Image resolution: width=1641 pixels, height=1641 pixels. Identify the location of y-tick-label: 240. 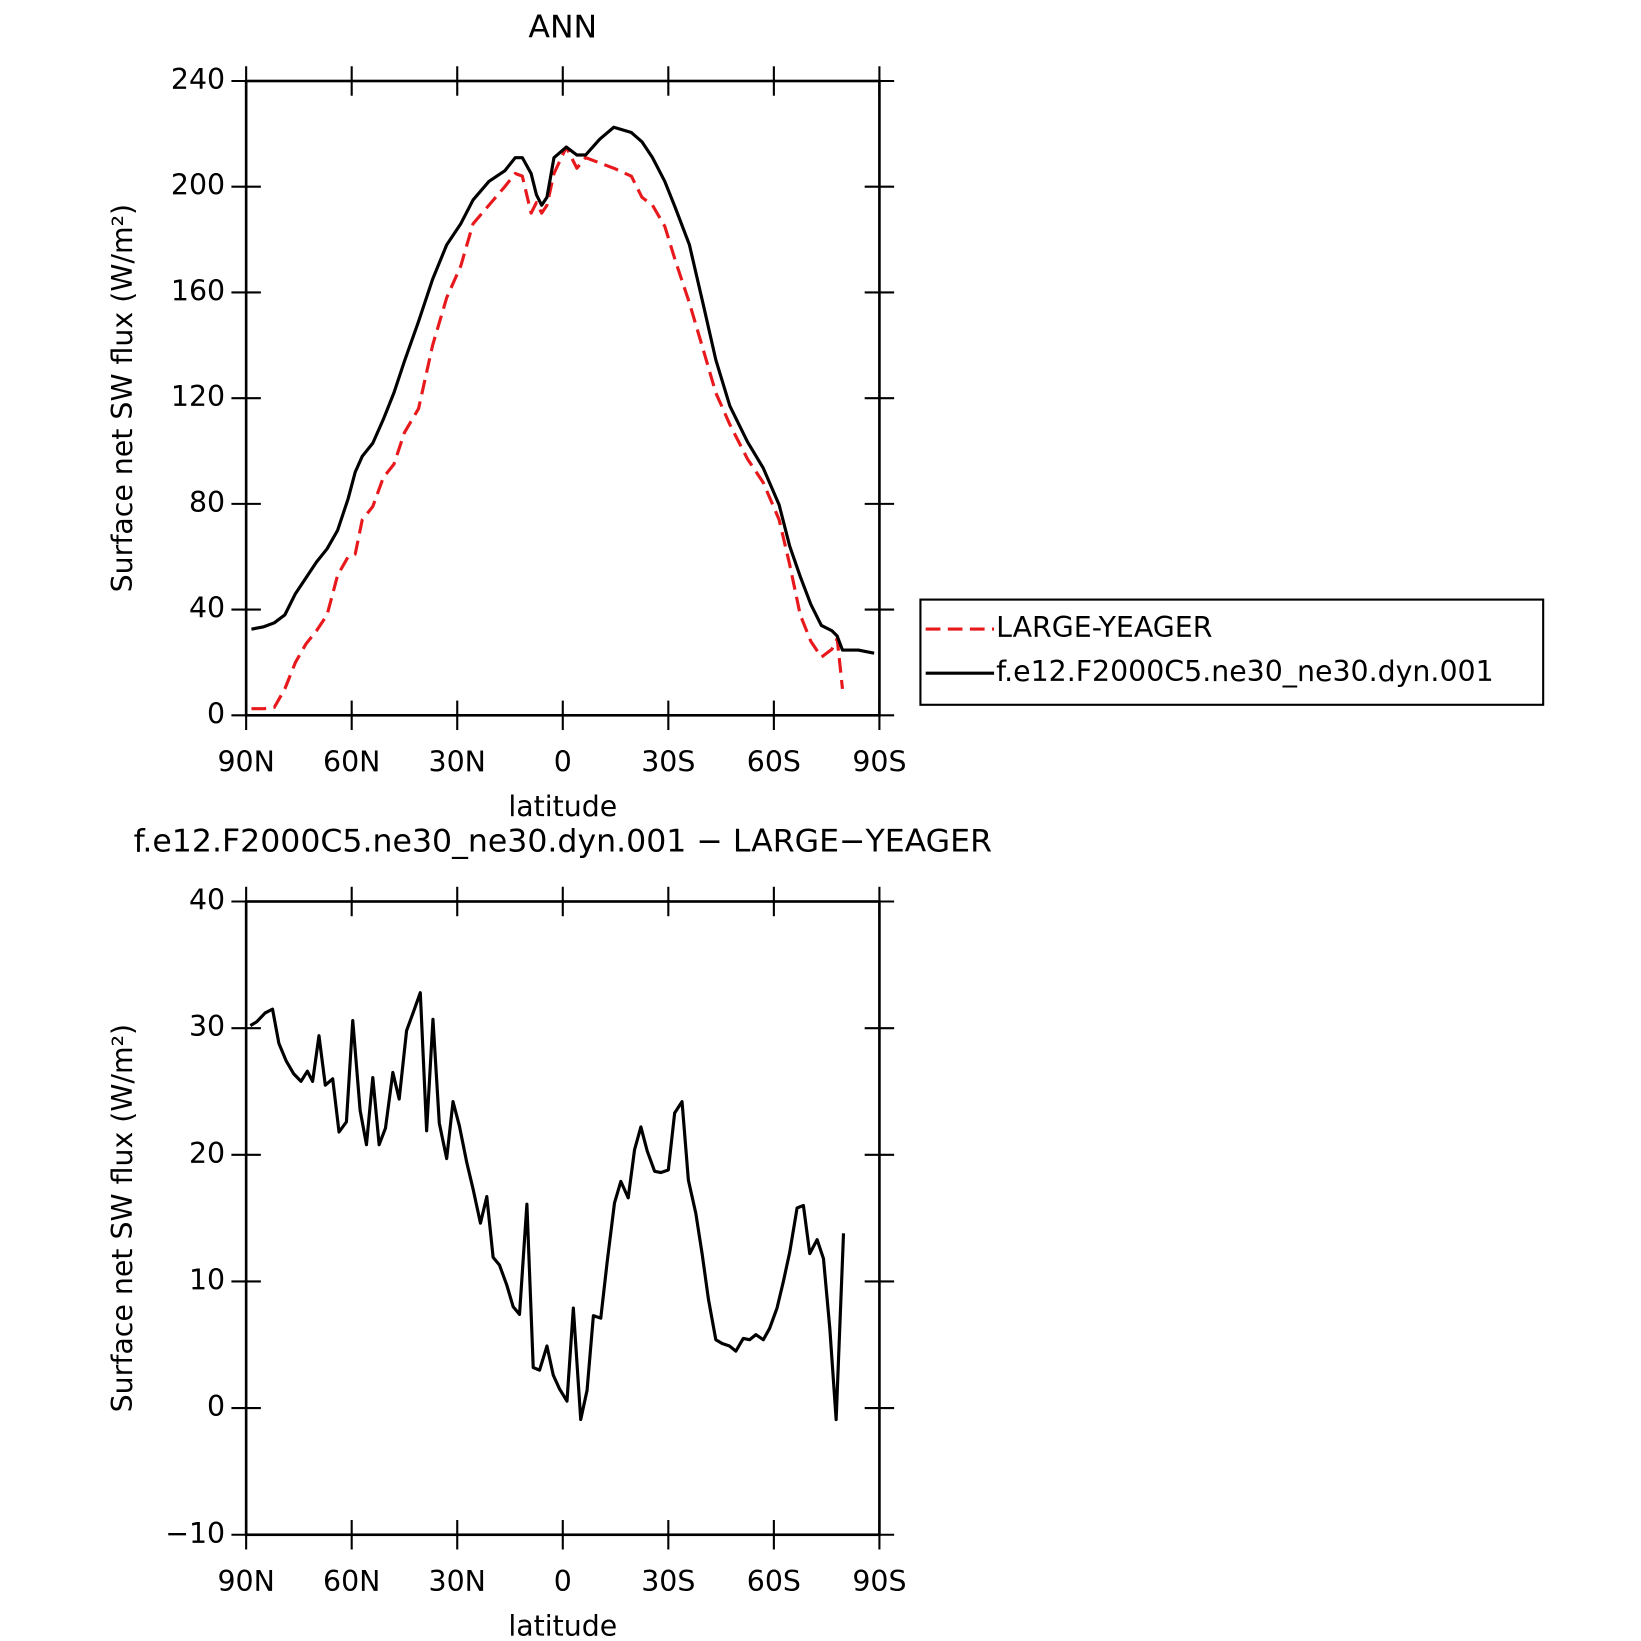
(198, 79).